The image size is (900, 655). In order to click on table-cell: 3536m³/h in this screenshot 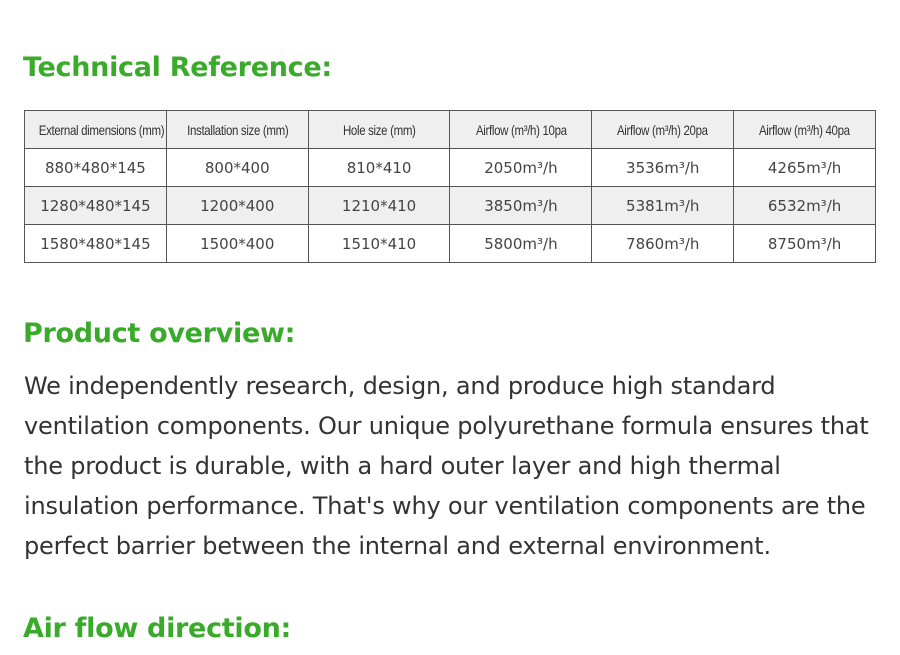, I will do `click(663, 167)`.